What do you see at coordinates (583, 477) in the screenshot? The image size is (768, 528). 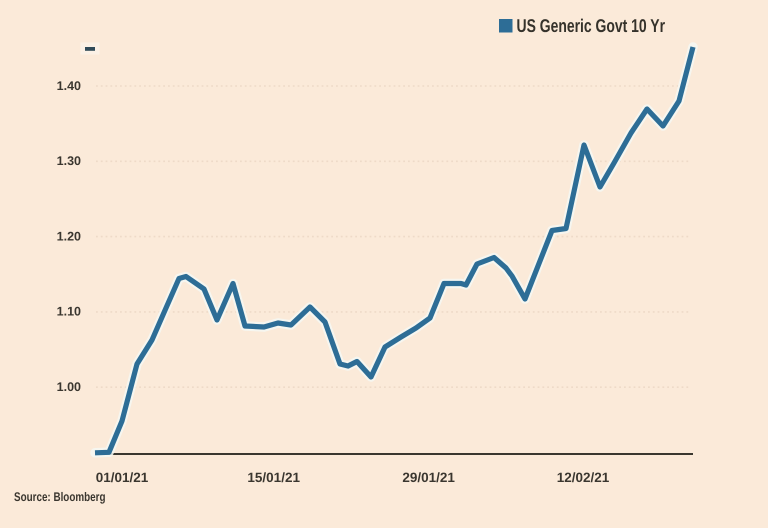 I see `svg-text: 12/02/21` at bounding box center [583, 477].